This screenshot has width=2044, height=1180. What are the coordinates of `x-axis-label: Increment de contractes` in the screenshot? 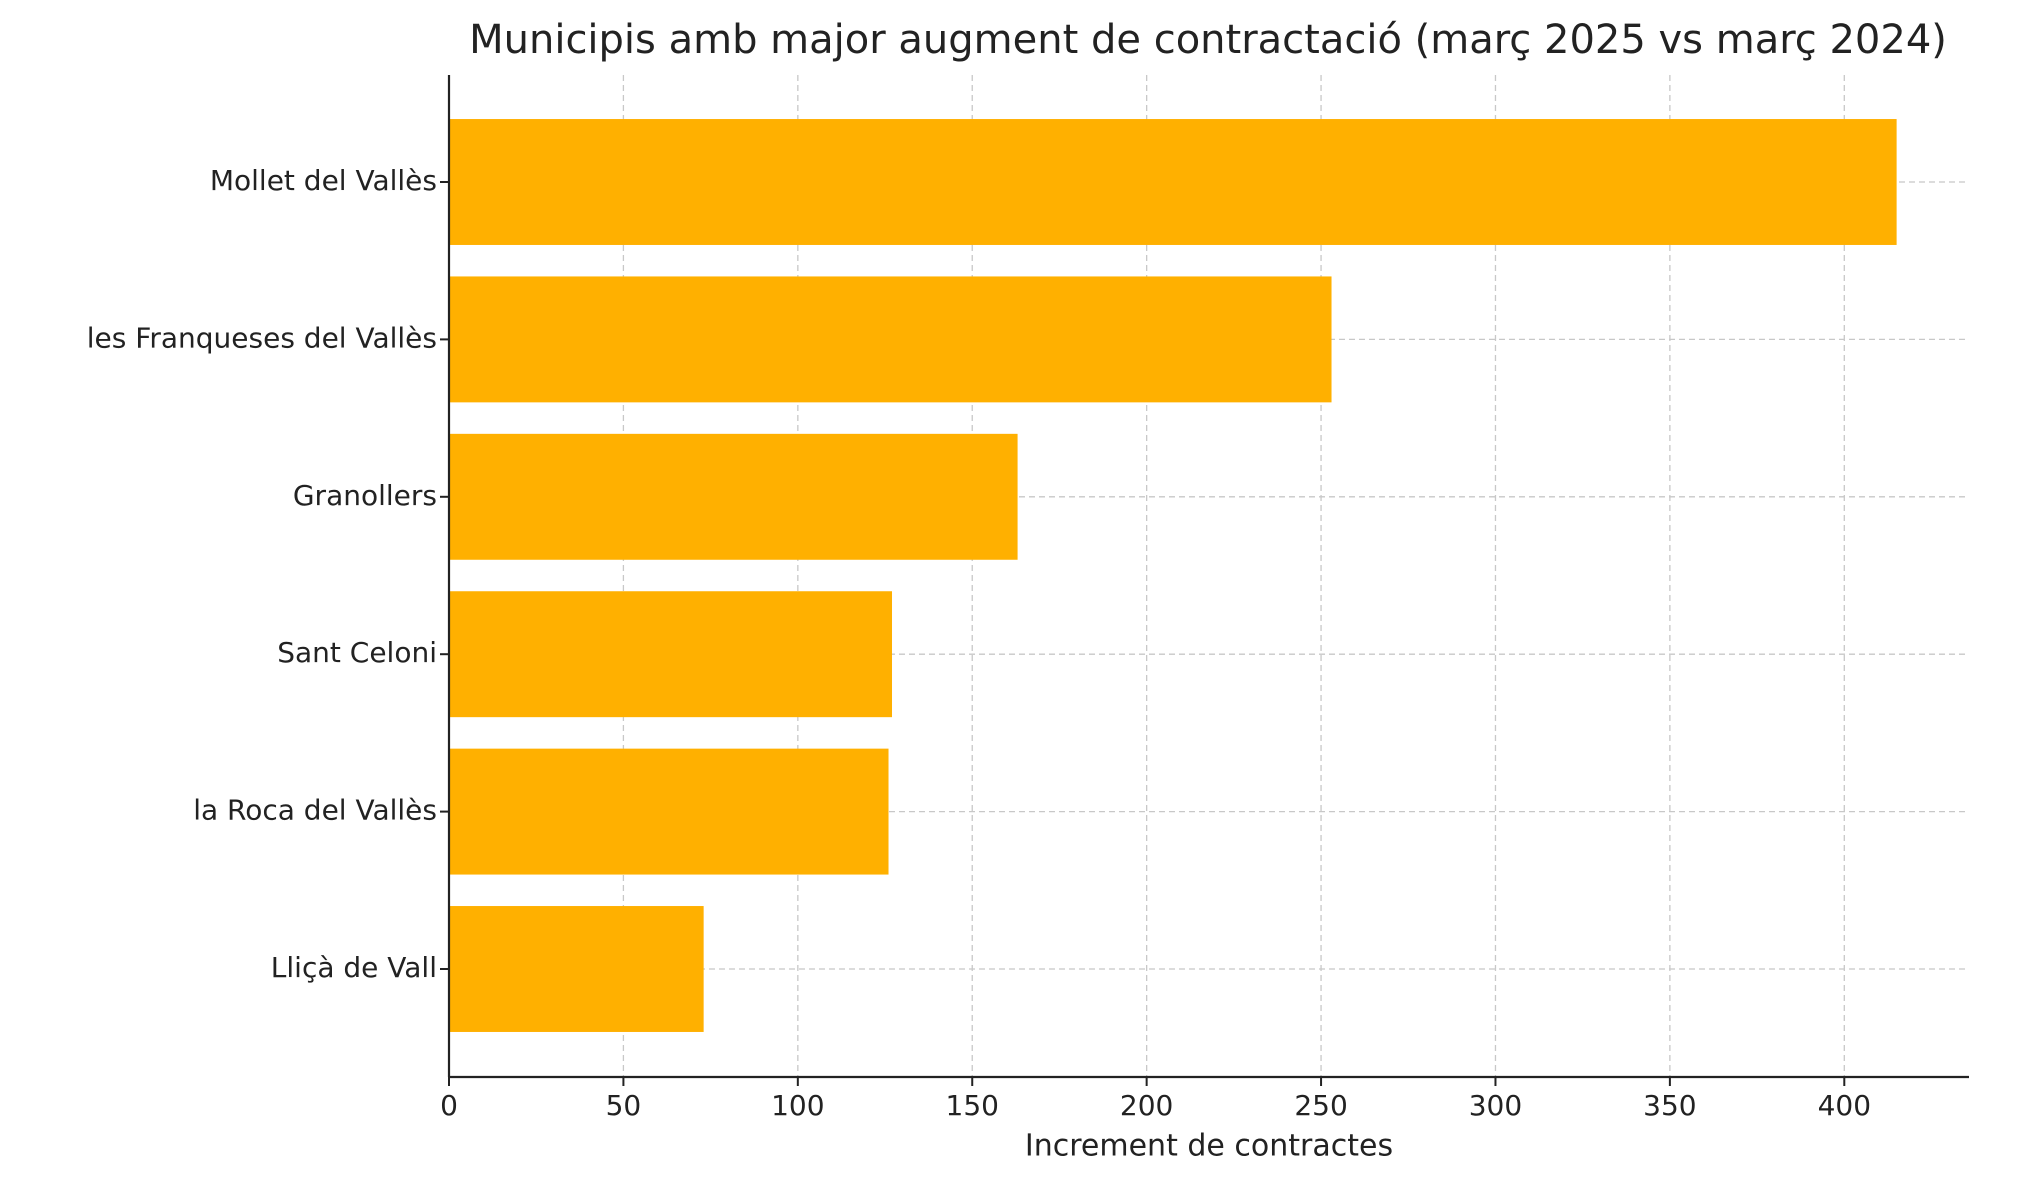 It's located at (1209, 1146).